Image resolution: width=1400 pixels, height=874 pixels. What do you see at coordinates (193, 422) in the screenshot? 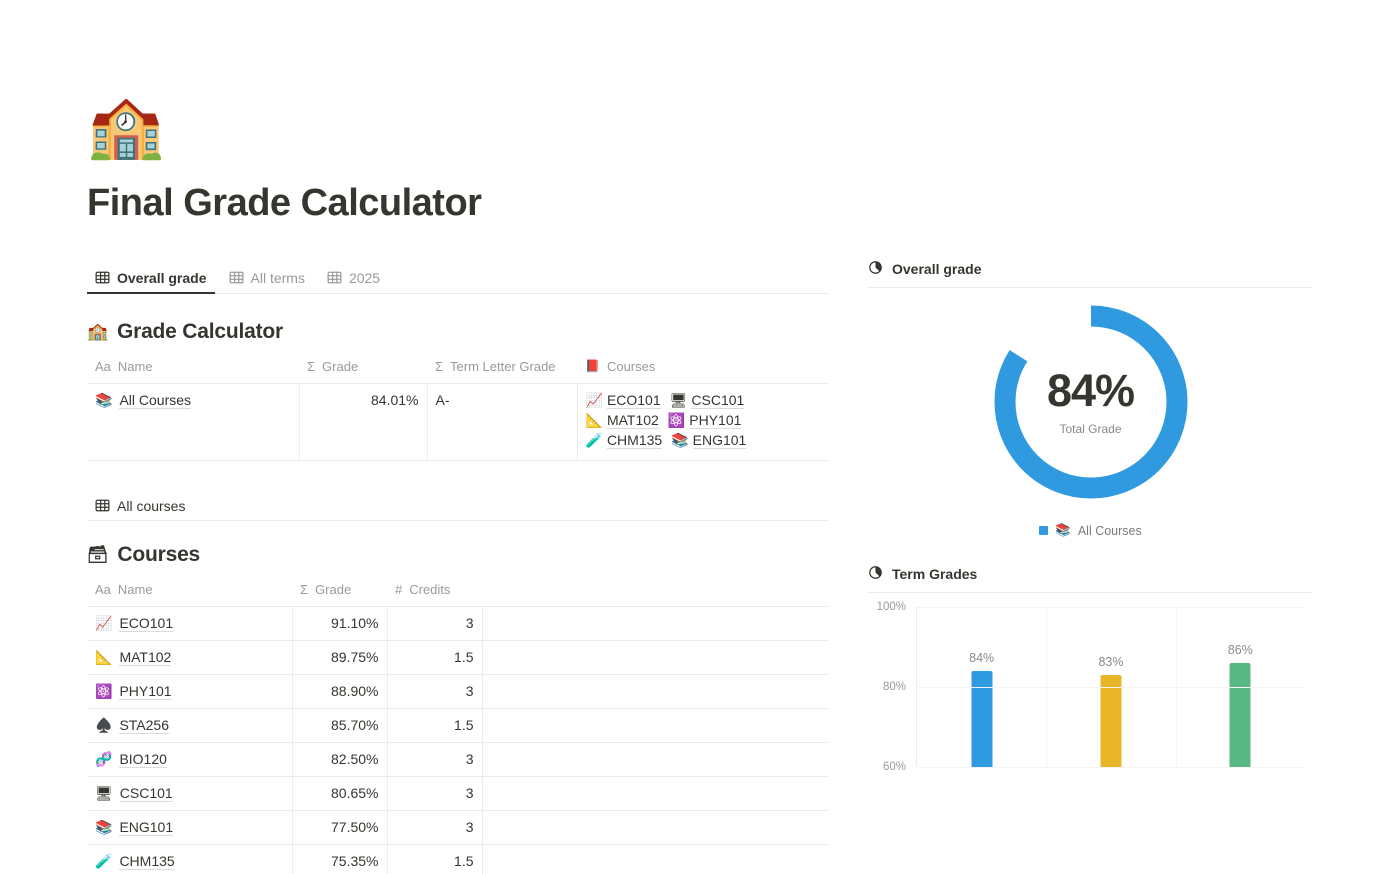
I see `cell-name: 📚 All Courses` at bounding box center [193, 422].